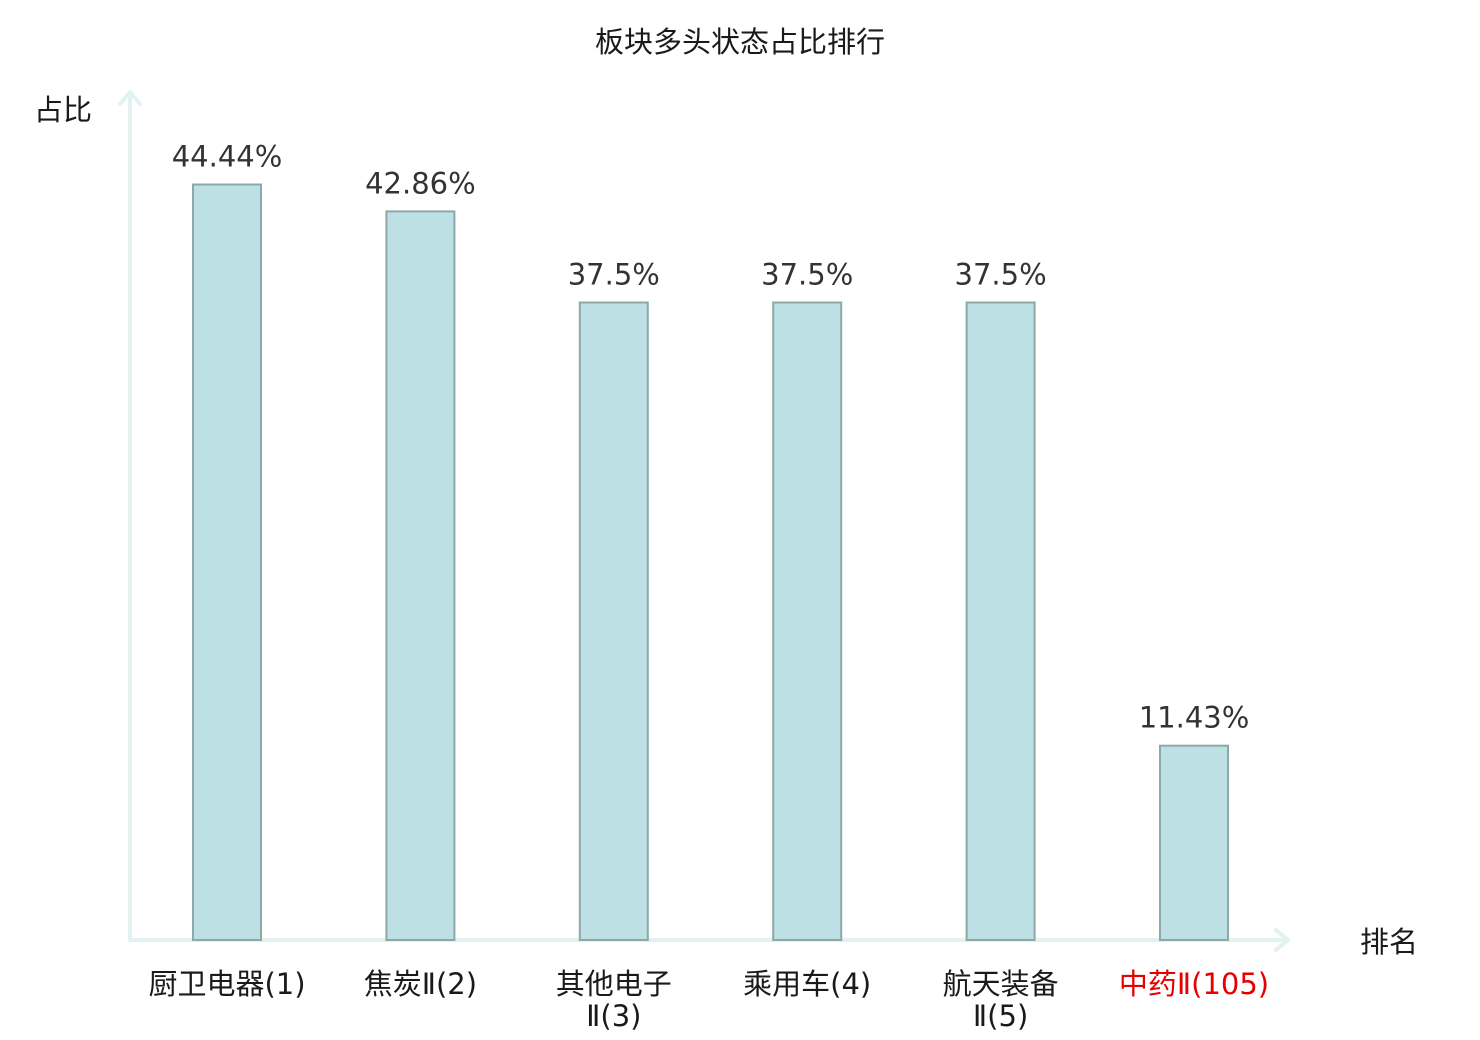 Image resolution: width=1480 pixels, height=1040 pixels. What do you see at coordinates (614, 275) in the screenshot?
I see `value-label-2: 37.5%` at bounding box center [614, 275].